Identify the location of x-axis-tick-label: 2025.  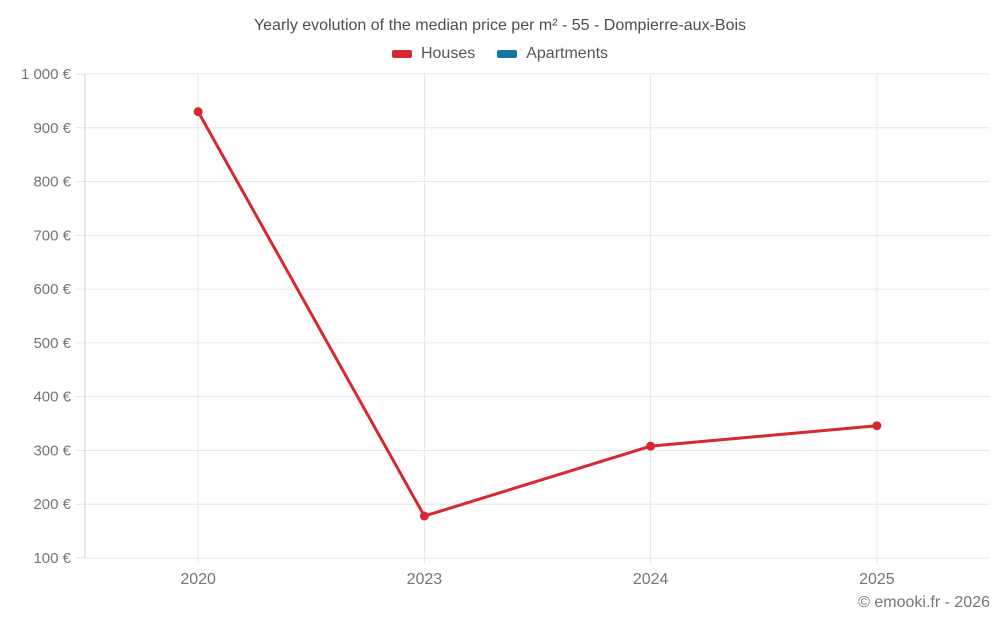
(877, 579).